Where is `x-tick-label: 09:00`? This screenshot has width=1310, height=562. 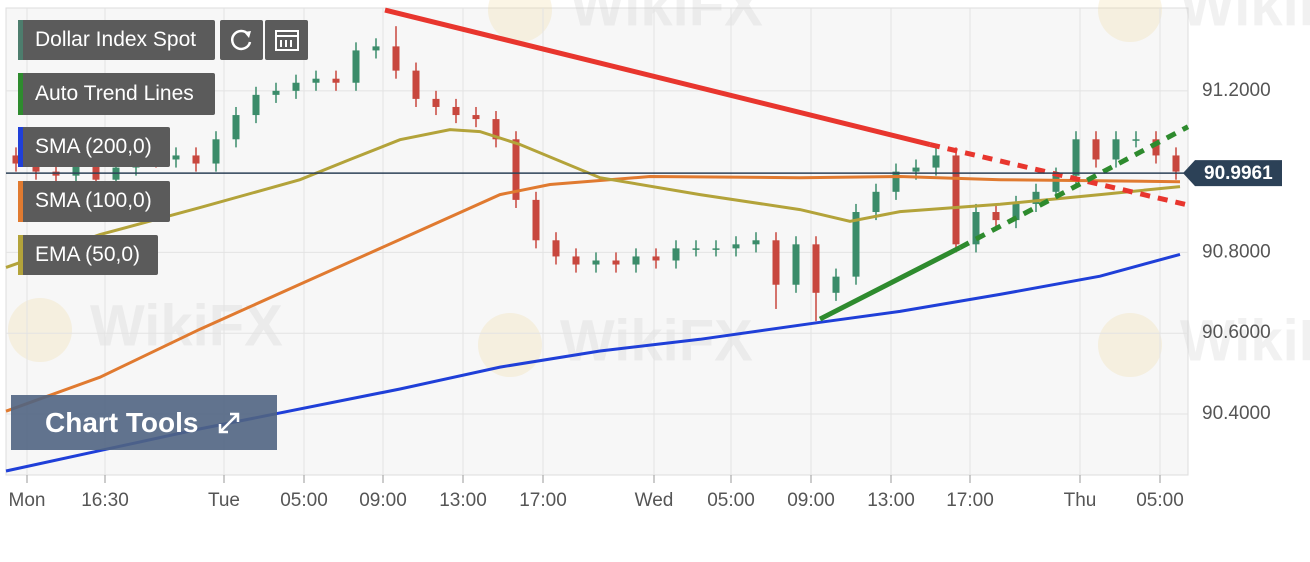 x-tick-label: 09:00 is located at coordinates (811, 500).